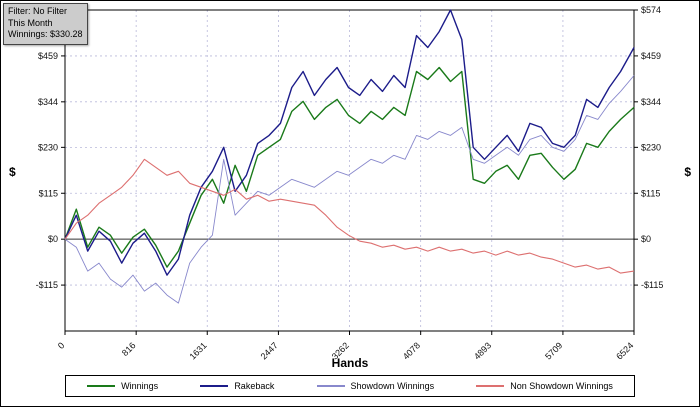 Image resolution: width=700 pixels, height=407 pixels. I want to click on y-tick-label-right: $344, so click(651, 102).